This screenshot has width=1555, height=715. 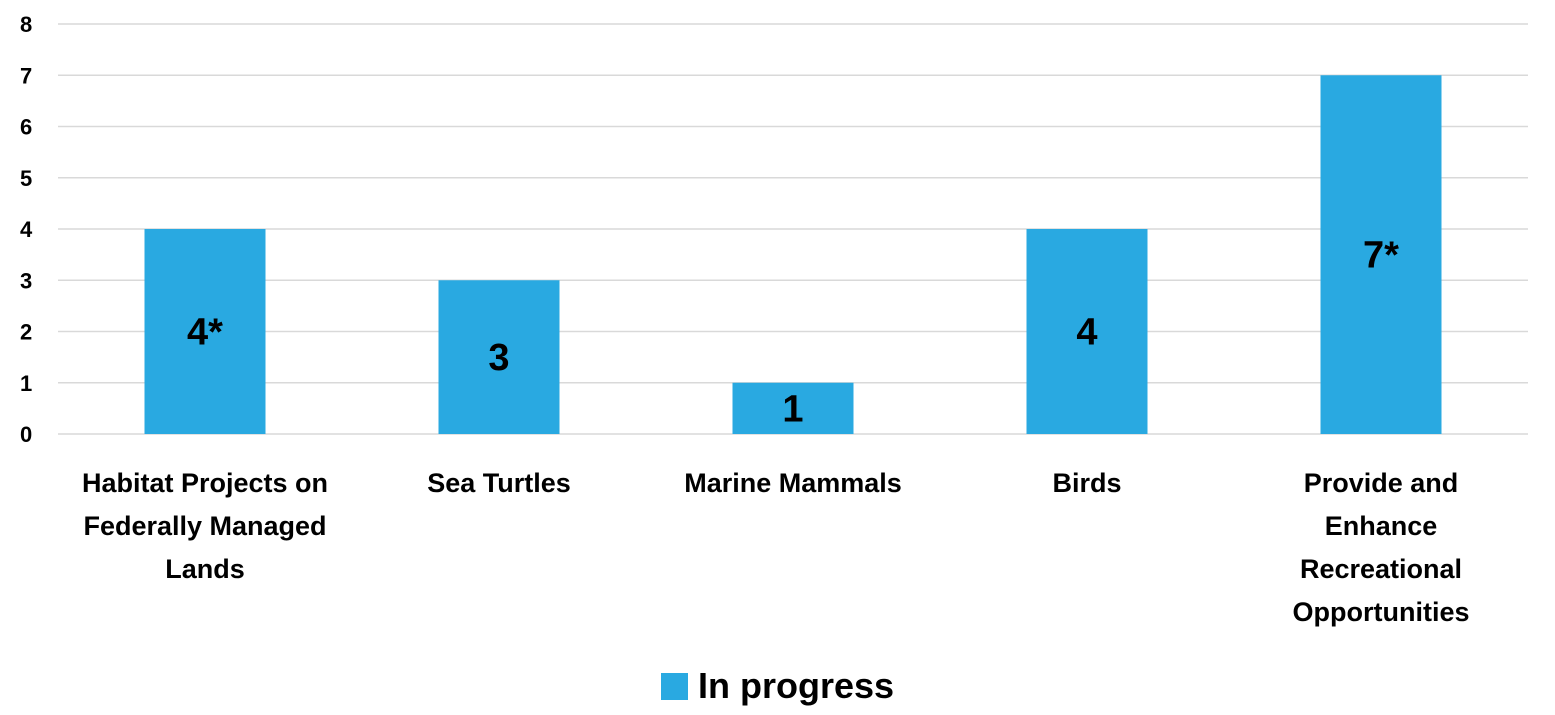 I want to click on legend-item: In progress, so click(x=777, y=686).